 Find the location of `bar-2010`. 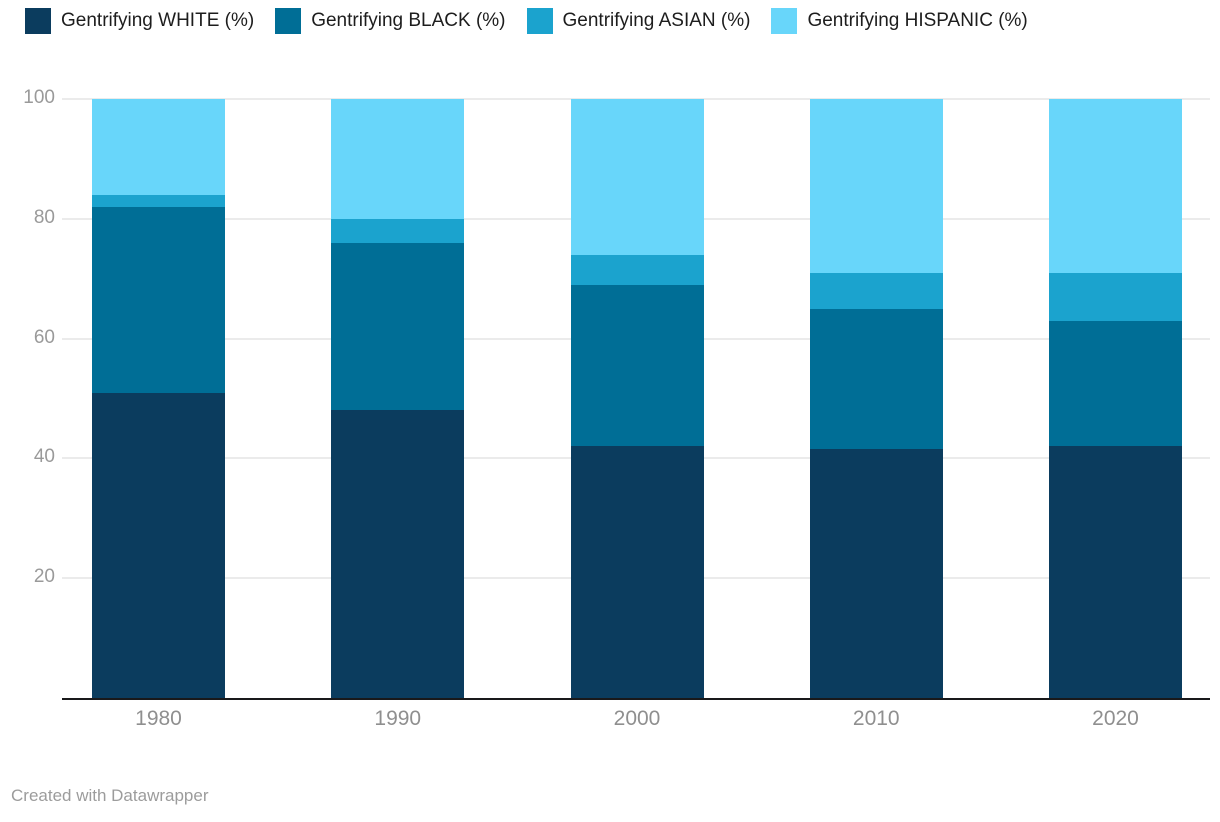

bar-2010 is located at coordinates (876, 349).